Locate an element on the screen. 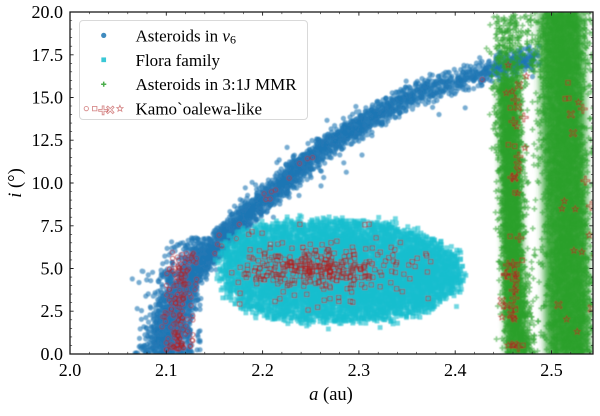  svg-text: a (au) is located at coordinates (331, 395).